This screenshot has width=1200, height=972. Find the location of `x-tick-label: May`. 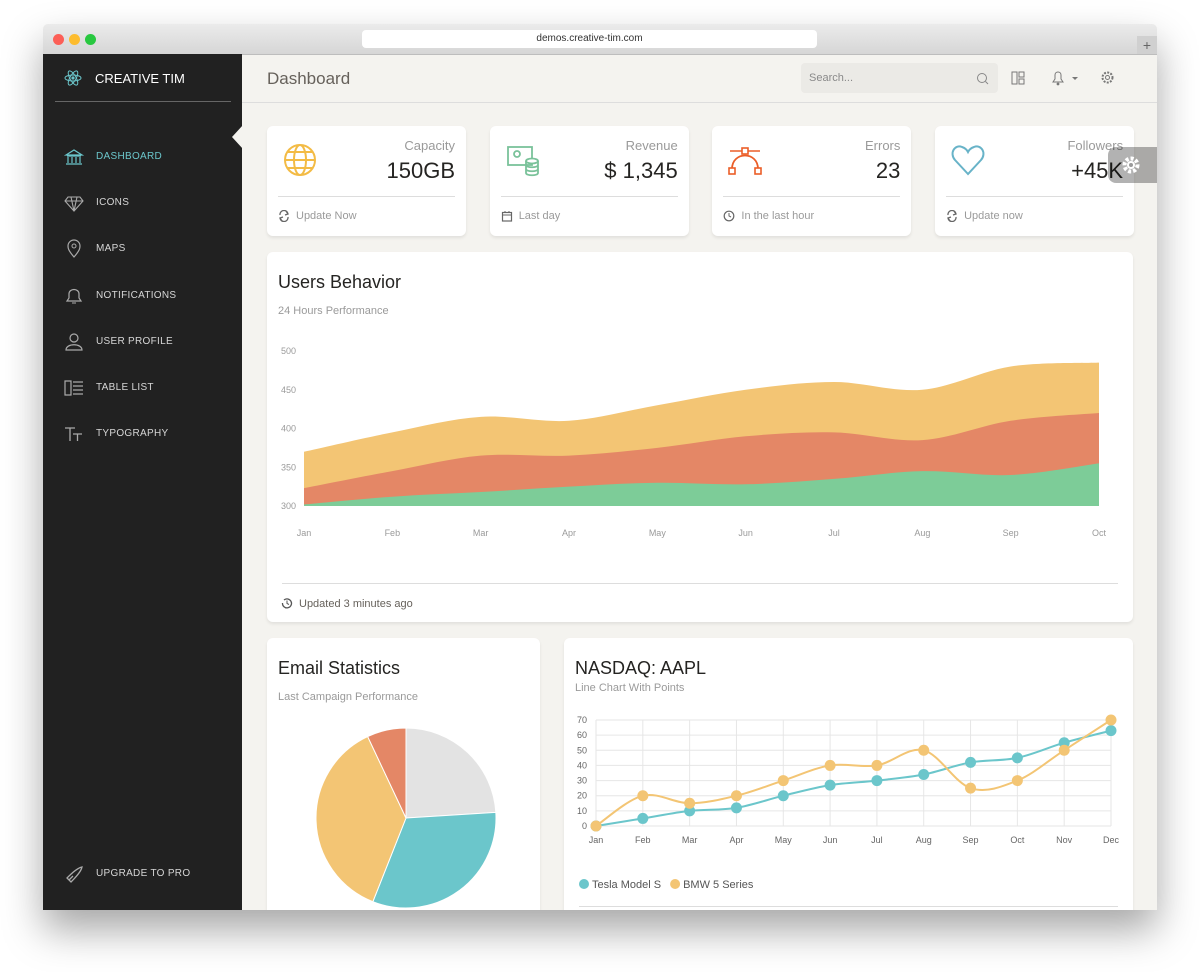

x-tick-label: May is located at coordinates (658, 533).